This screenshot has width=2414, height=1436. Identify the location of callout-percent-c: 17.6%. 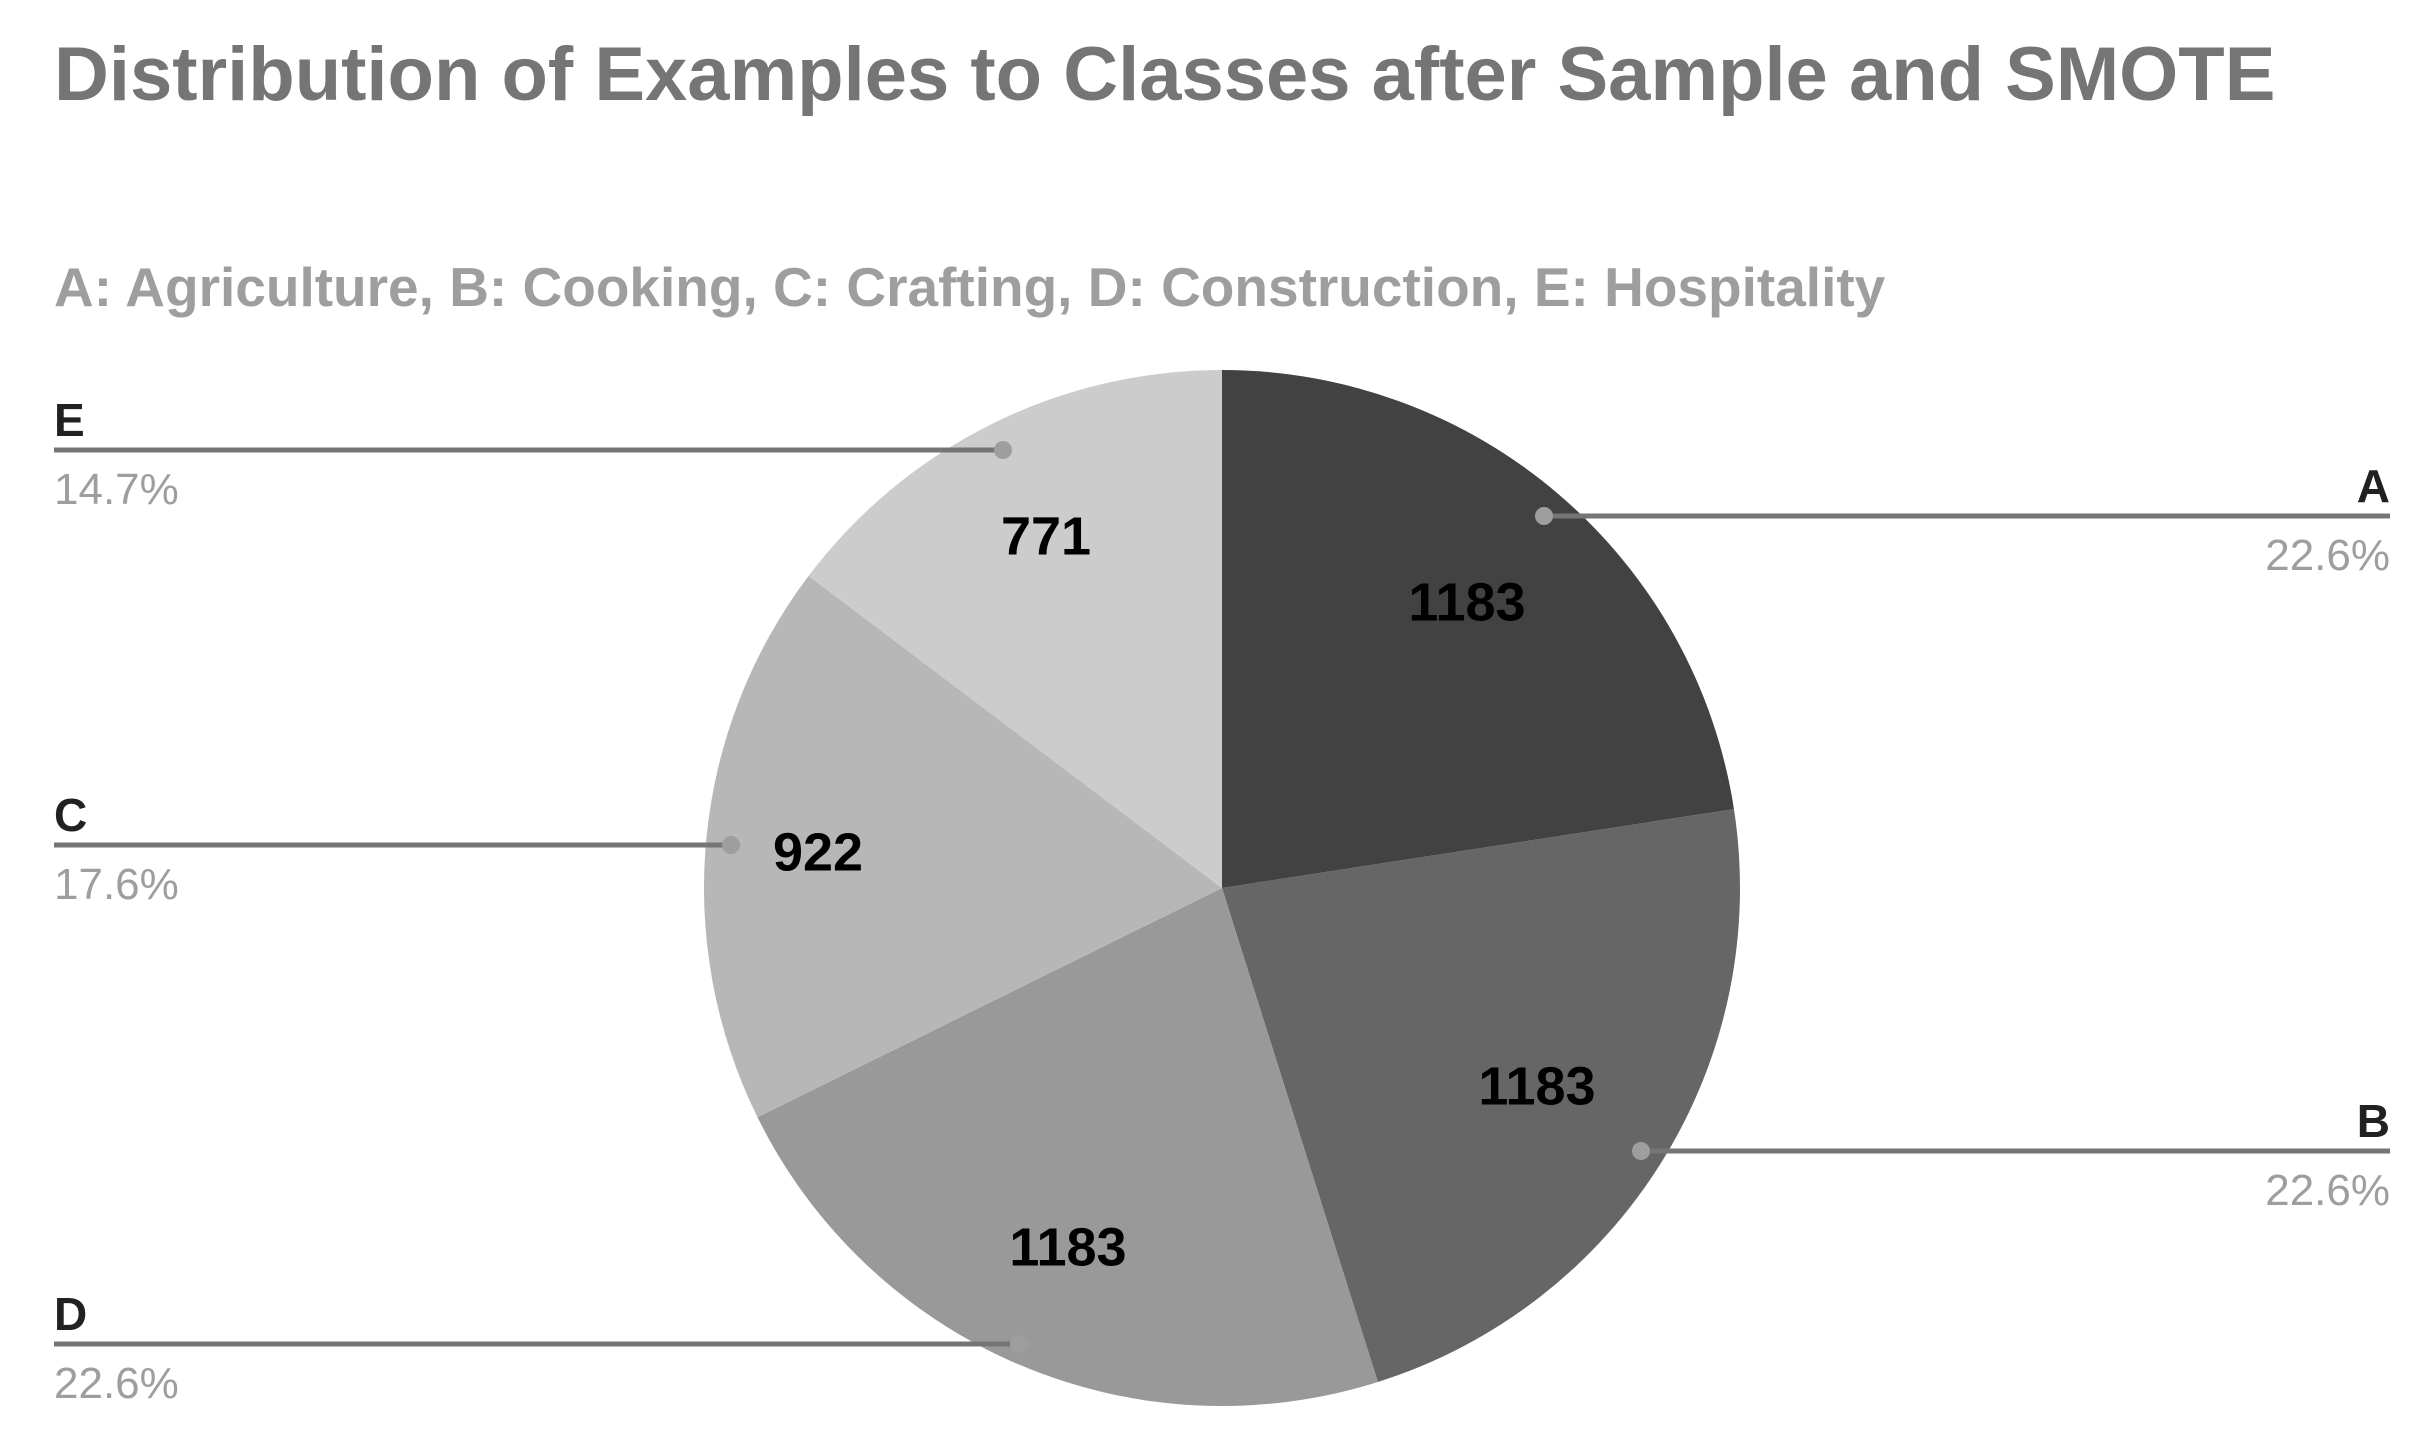
(116, 884).